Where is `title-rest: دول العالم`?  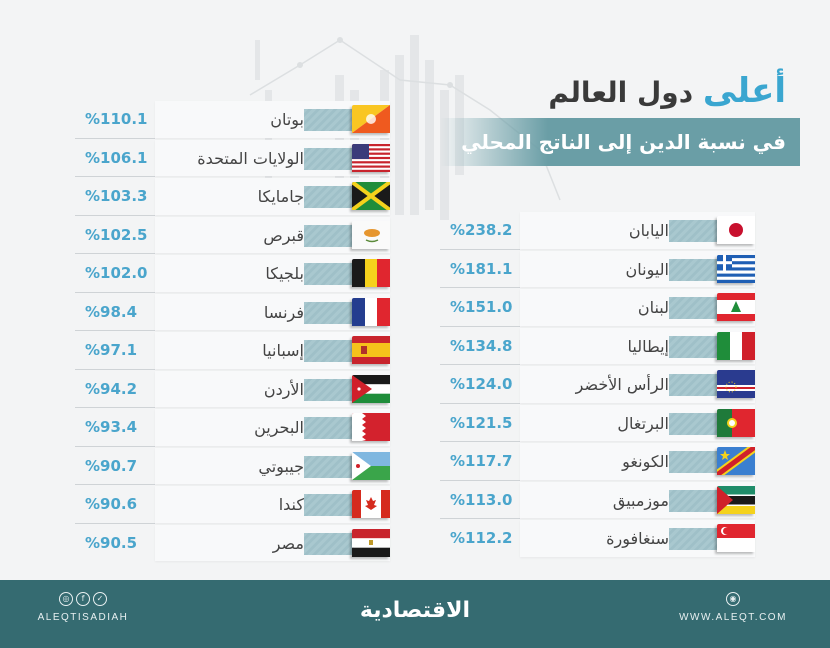
title-rest: دول العالم is located at coordinates (621, 92).